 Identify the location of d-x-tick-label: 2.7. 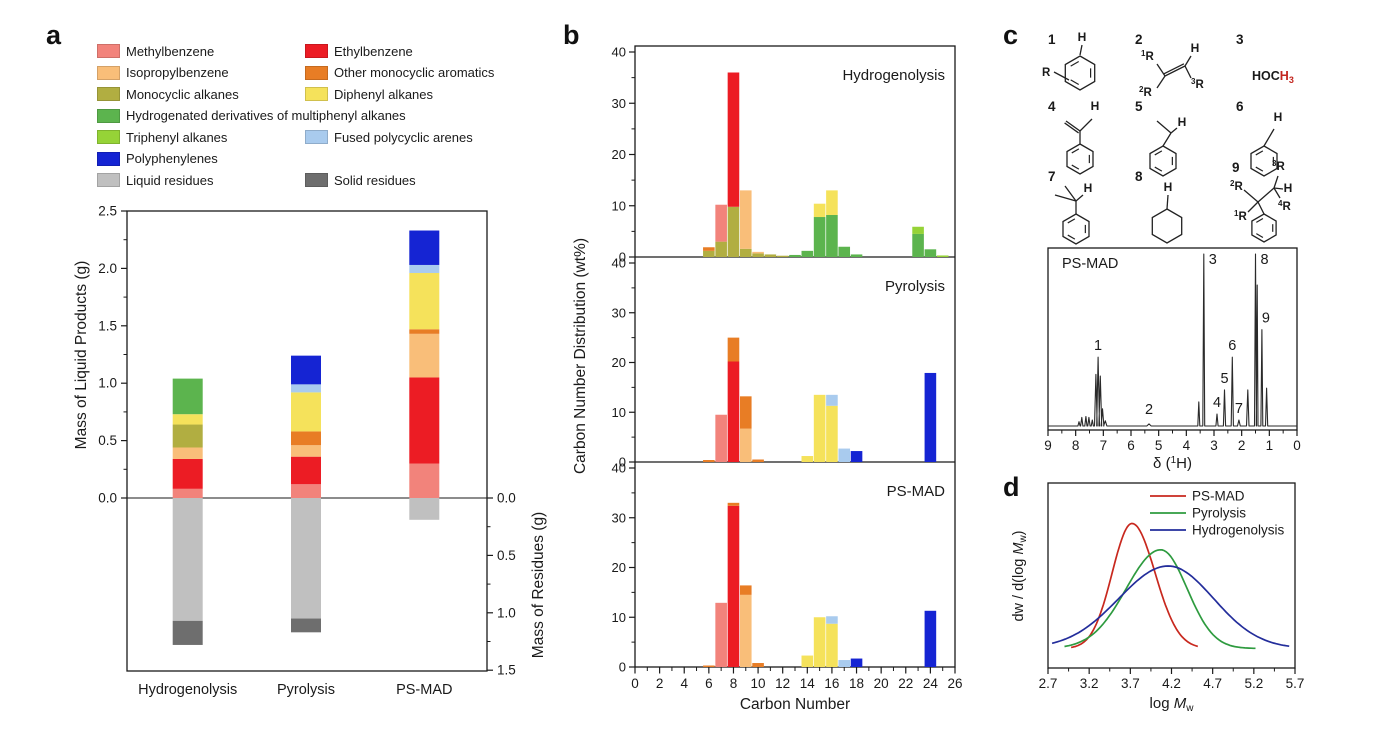
(1048, 683).